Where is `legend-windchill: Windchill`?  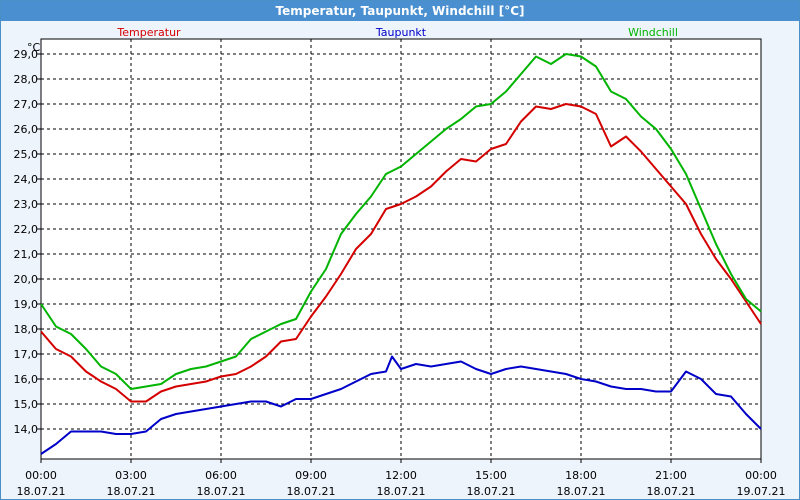 legend-windchill: Windchill is located at coordinates (653, 32).